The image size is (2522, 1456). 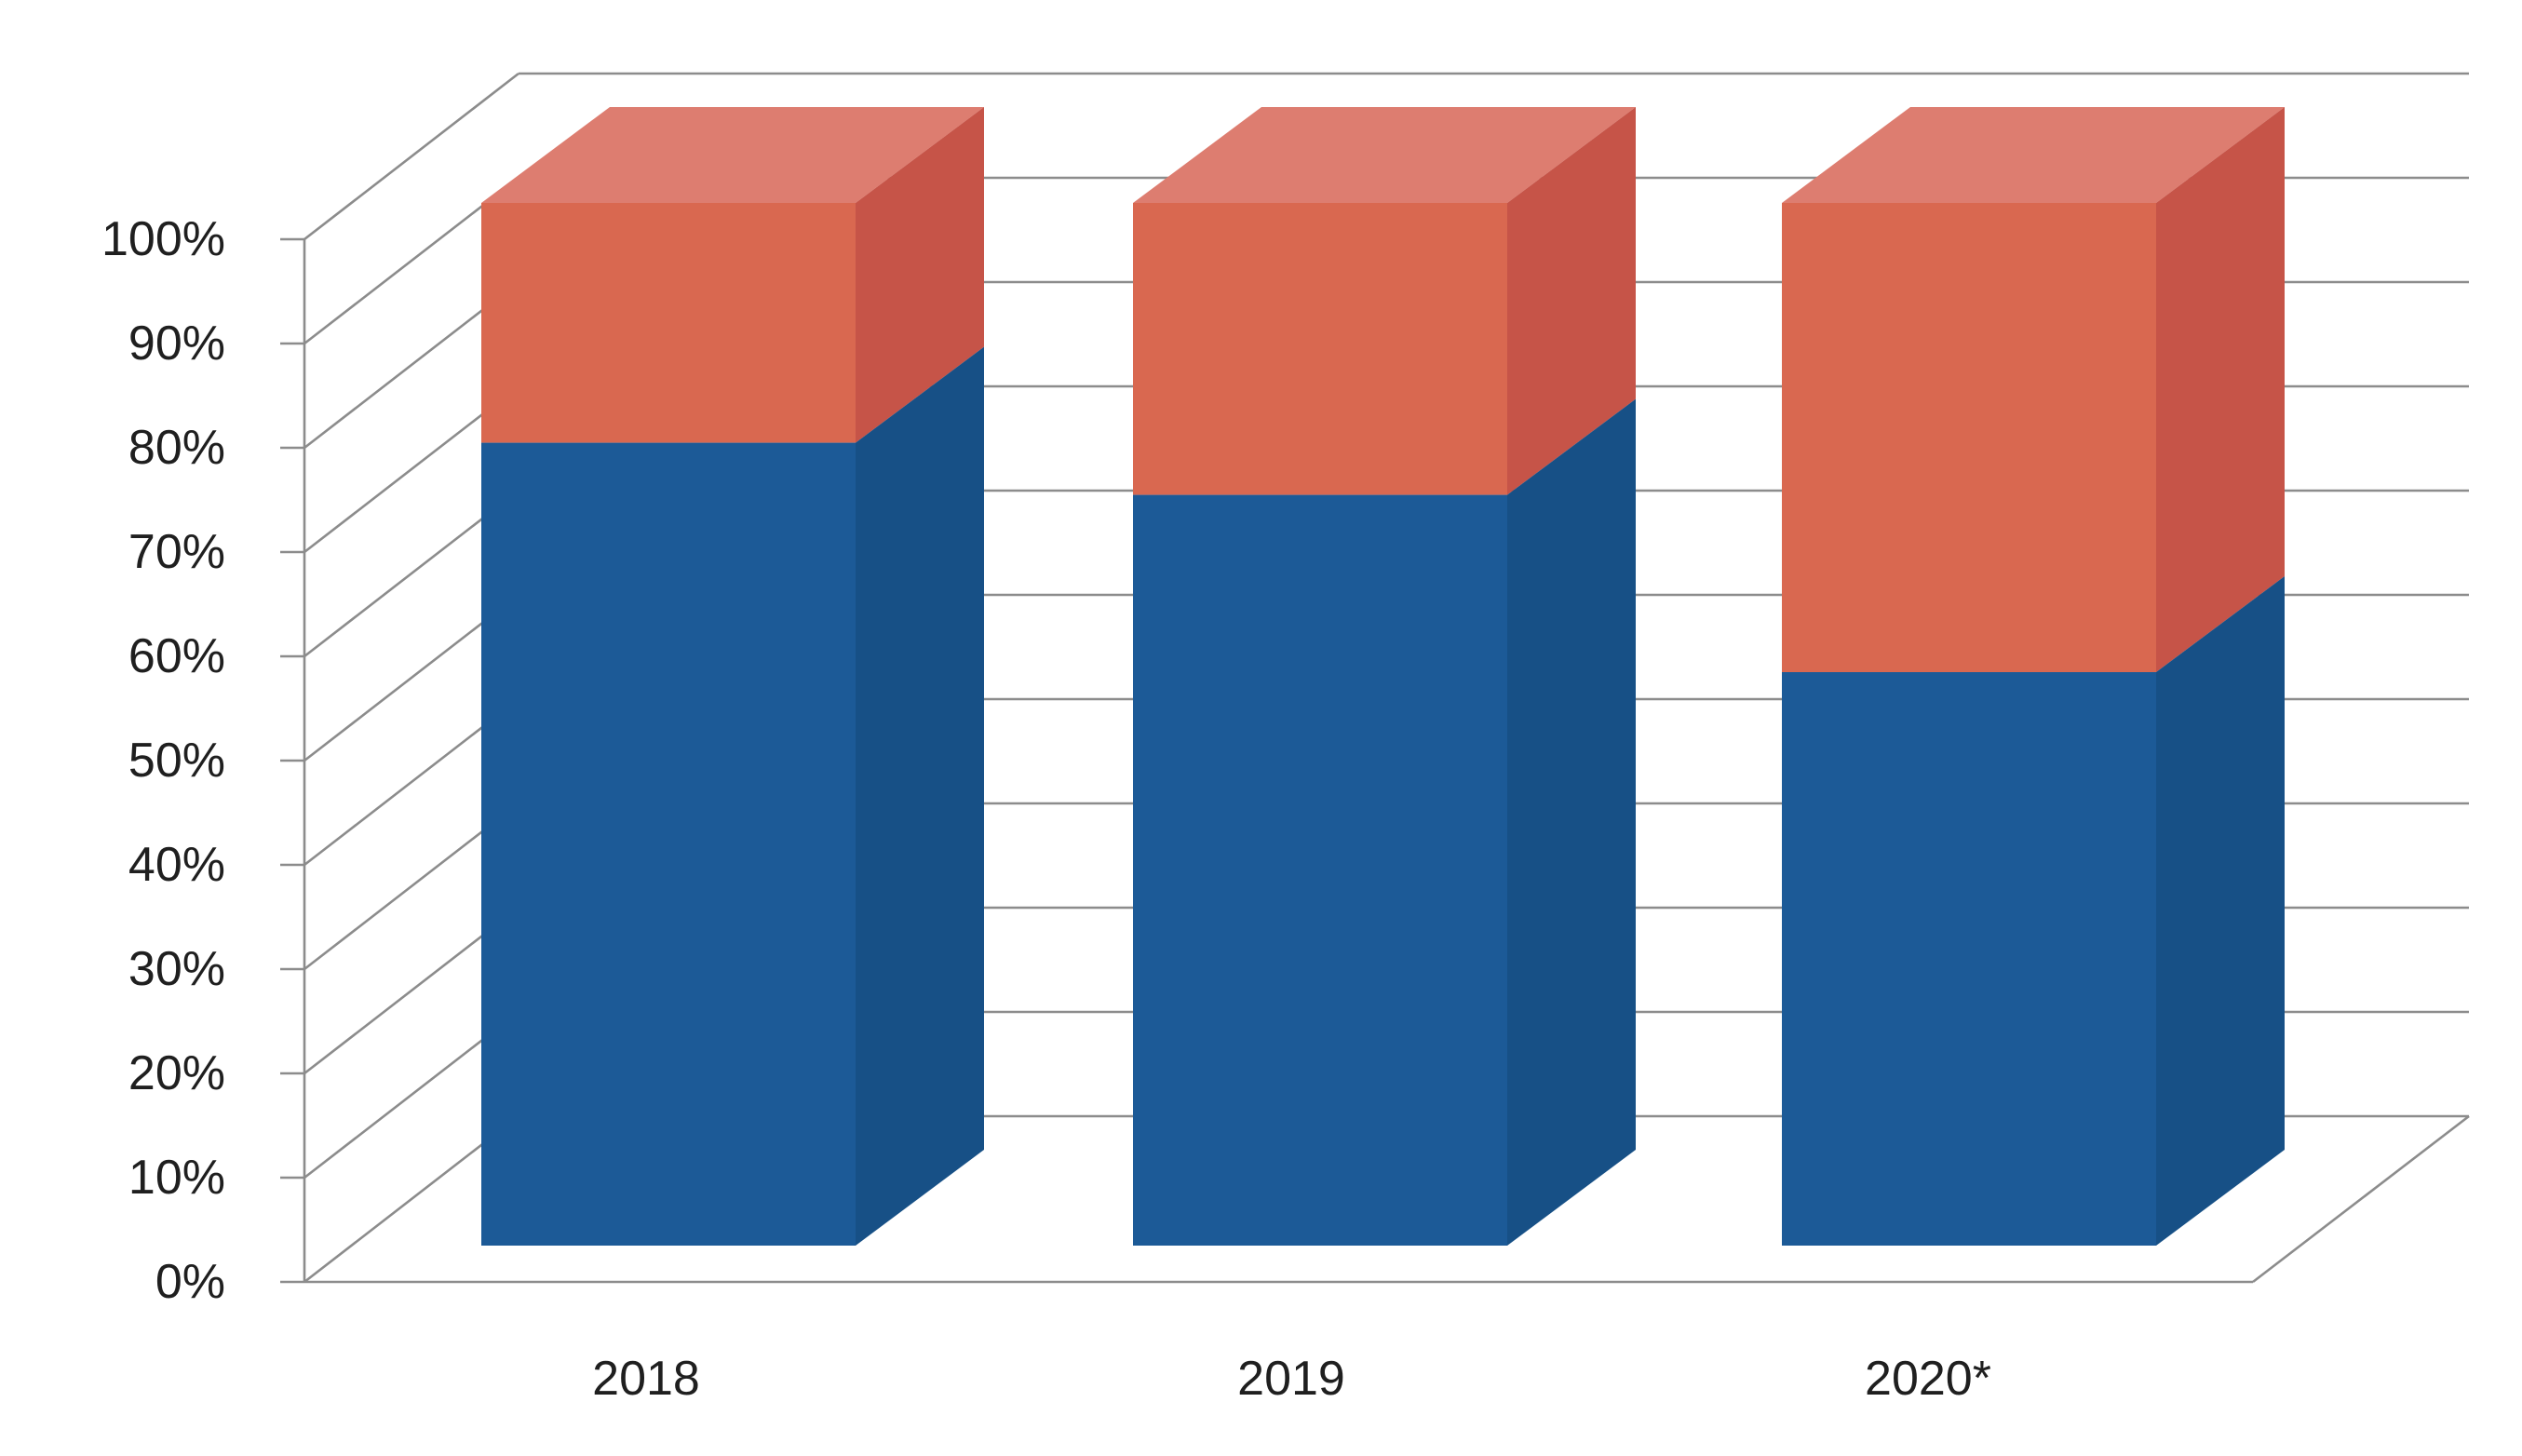 I want to click on y-axis-tick-label: 60%, so click(x=176, y=656).